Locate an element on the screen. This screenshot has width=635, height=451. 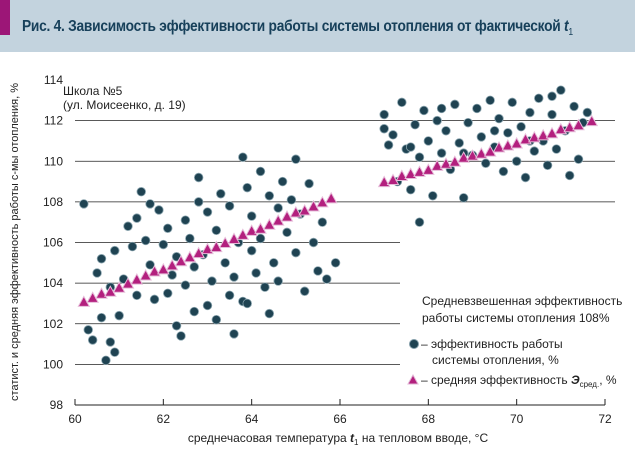
legend-dots-line2: системы отопления, % is located at coordinates (495, 360).